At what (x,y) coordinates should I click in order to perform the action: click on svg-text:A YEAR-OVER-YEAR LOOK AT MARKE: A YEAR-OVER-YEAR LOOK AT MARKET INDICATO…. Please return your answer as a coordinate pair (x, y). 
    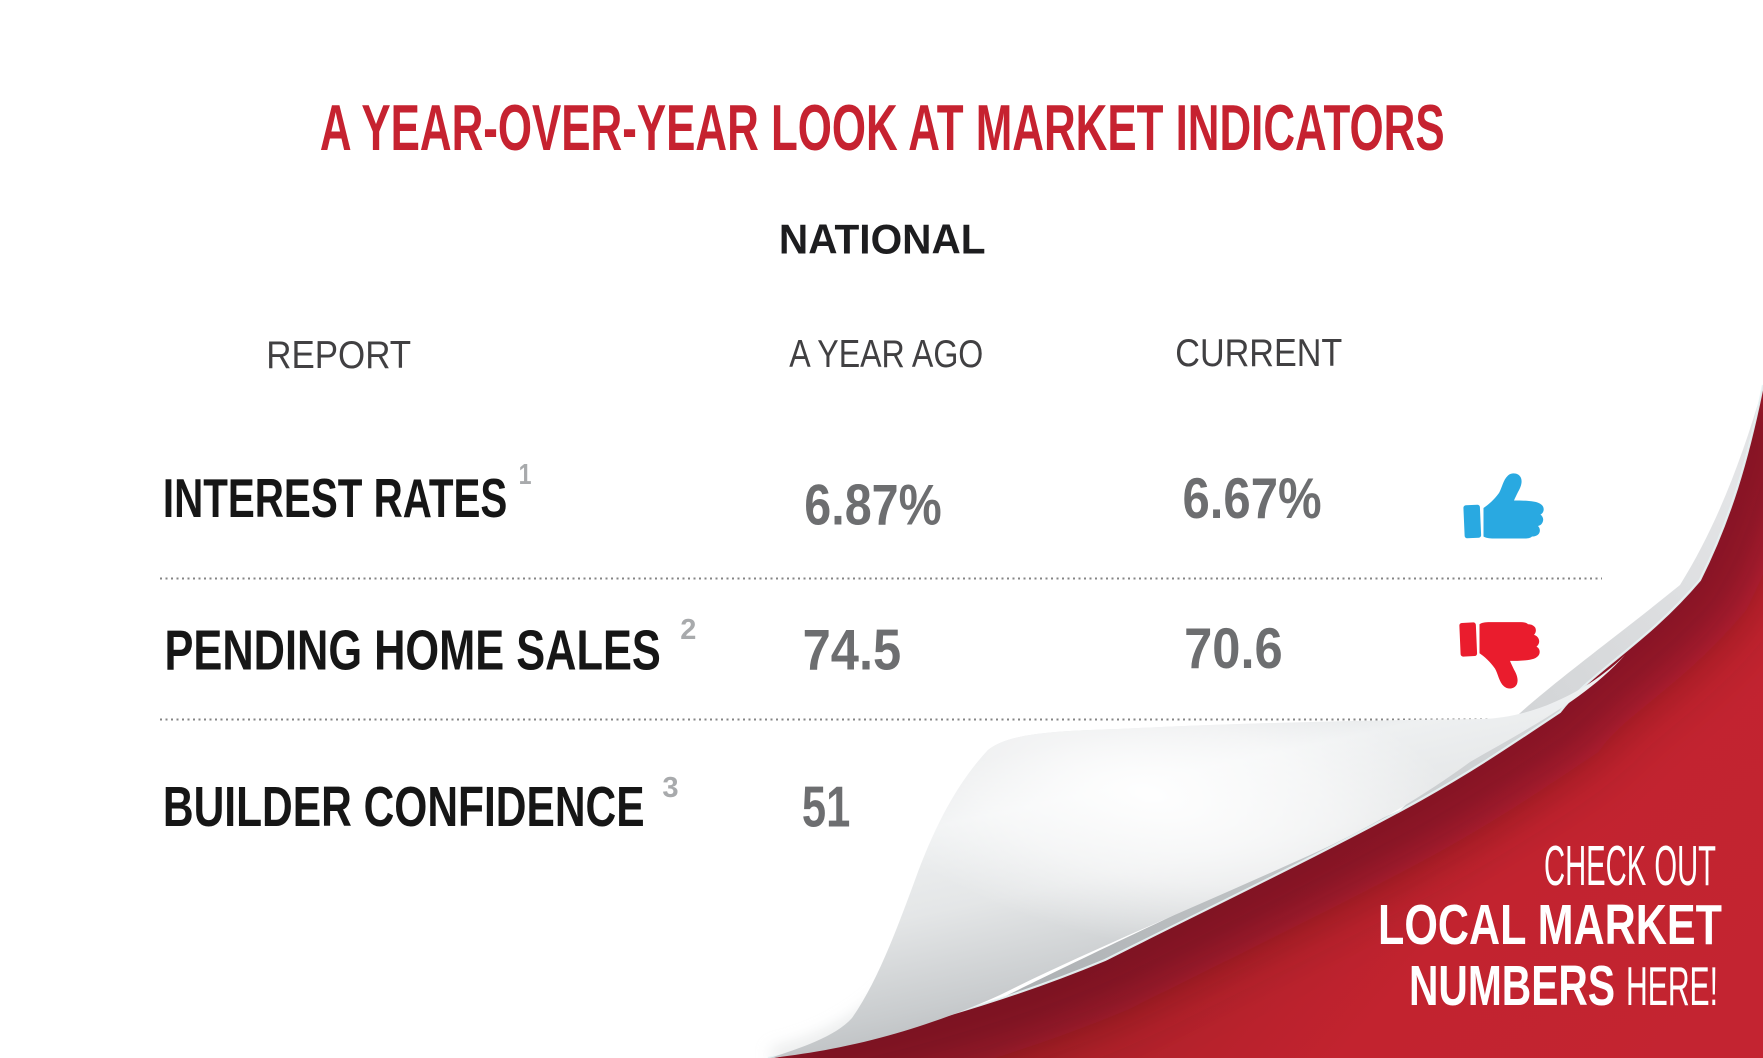
    Looking at the image, I should click on (882, 127).